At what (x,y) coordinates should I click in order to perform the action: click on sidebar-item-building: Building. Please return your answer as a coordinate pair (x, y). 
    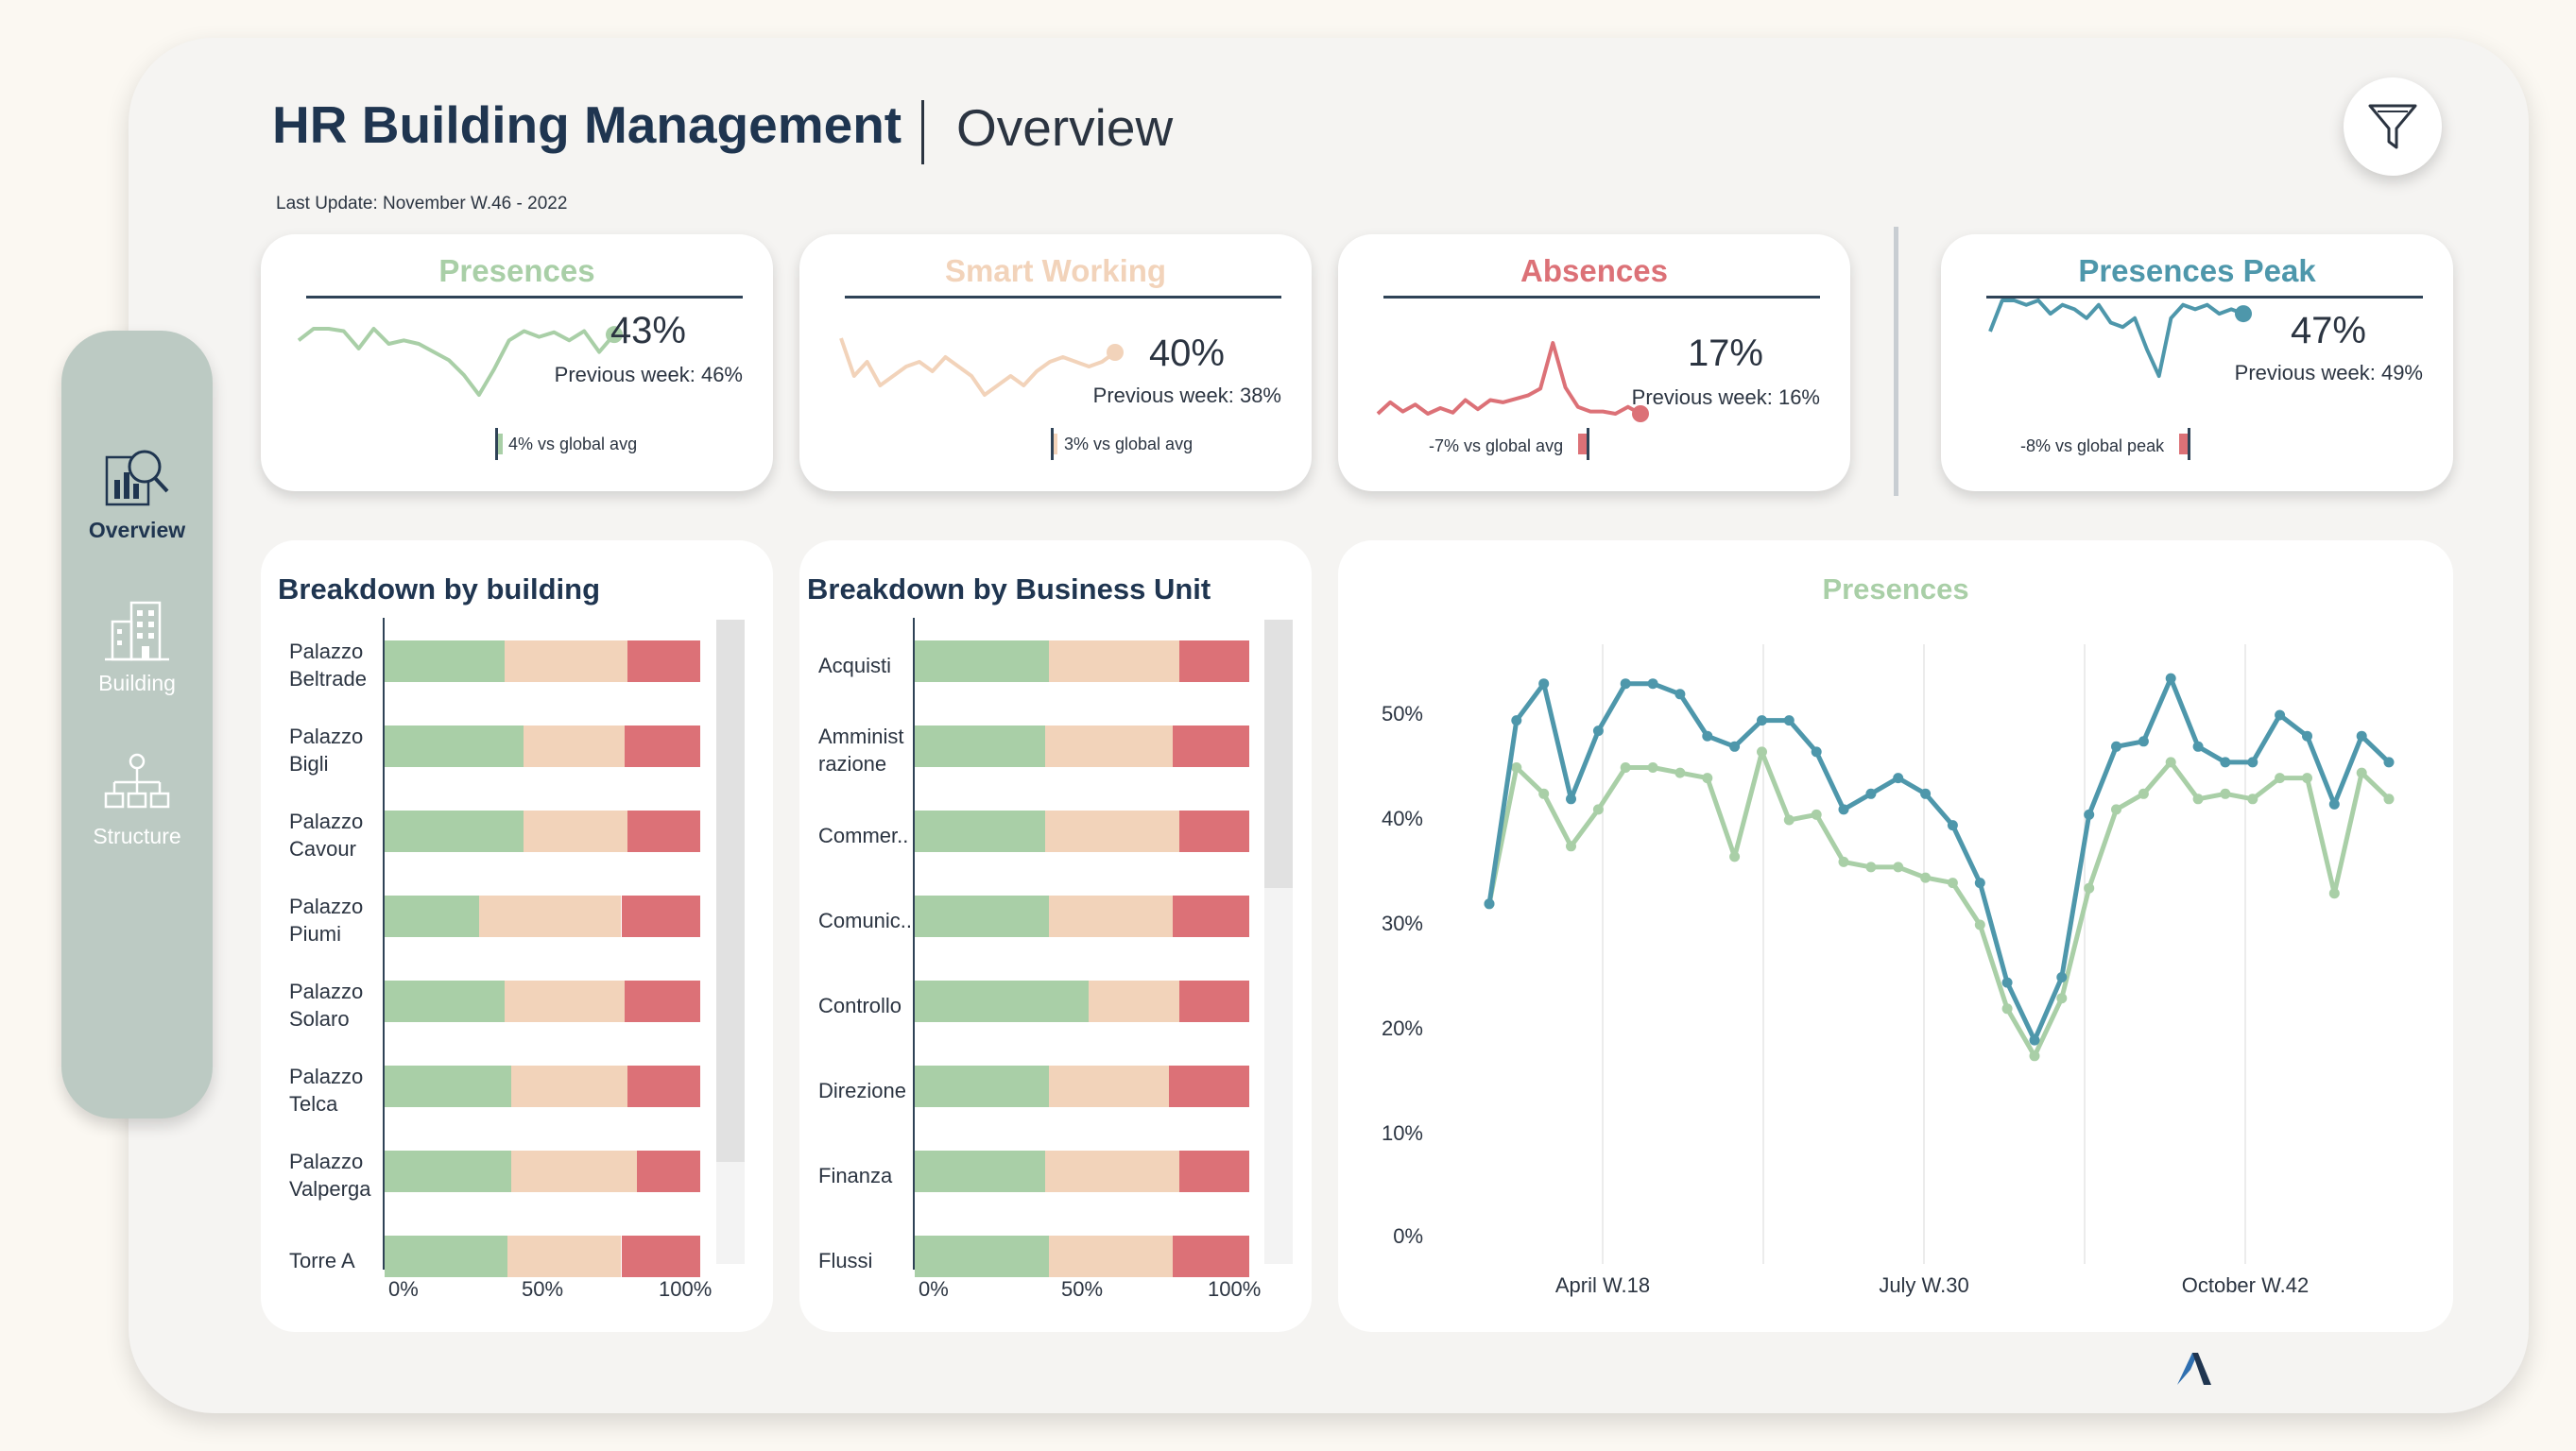
    Looking at the image, I should click on (137, 646).